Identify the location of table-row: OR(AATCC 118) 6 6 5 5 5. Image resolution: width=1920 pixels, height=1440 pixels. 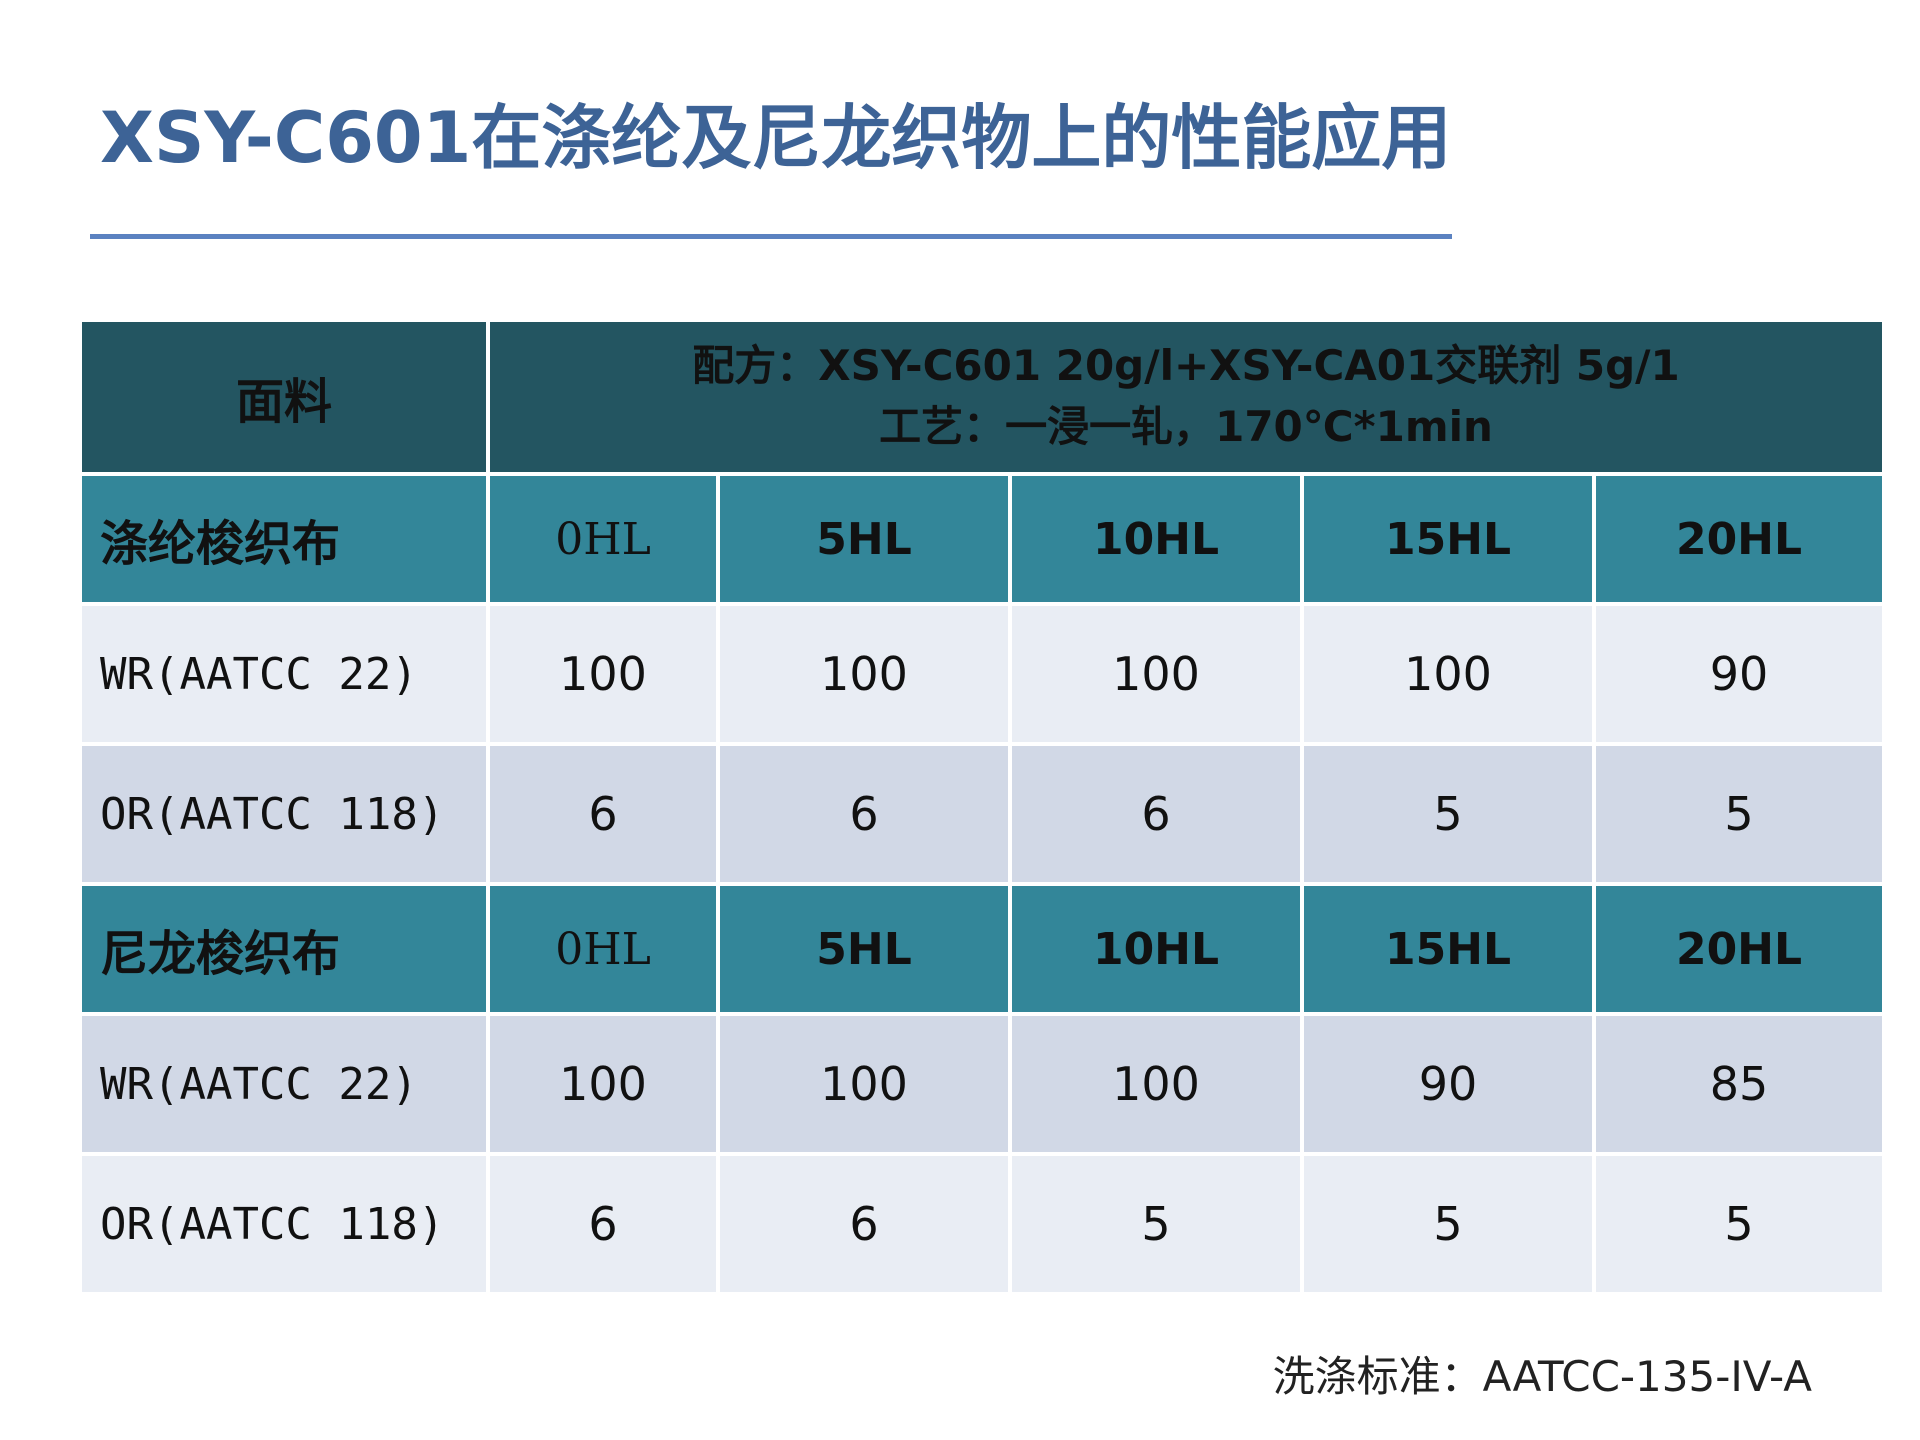
(982, 1224).